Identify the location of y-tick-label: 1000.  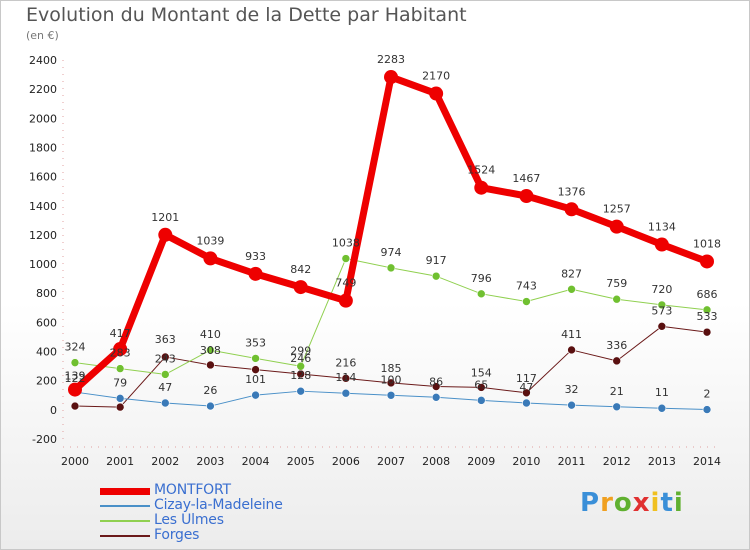
(43, 264).